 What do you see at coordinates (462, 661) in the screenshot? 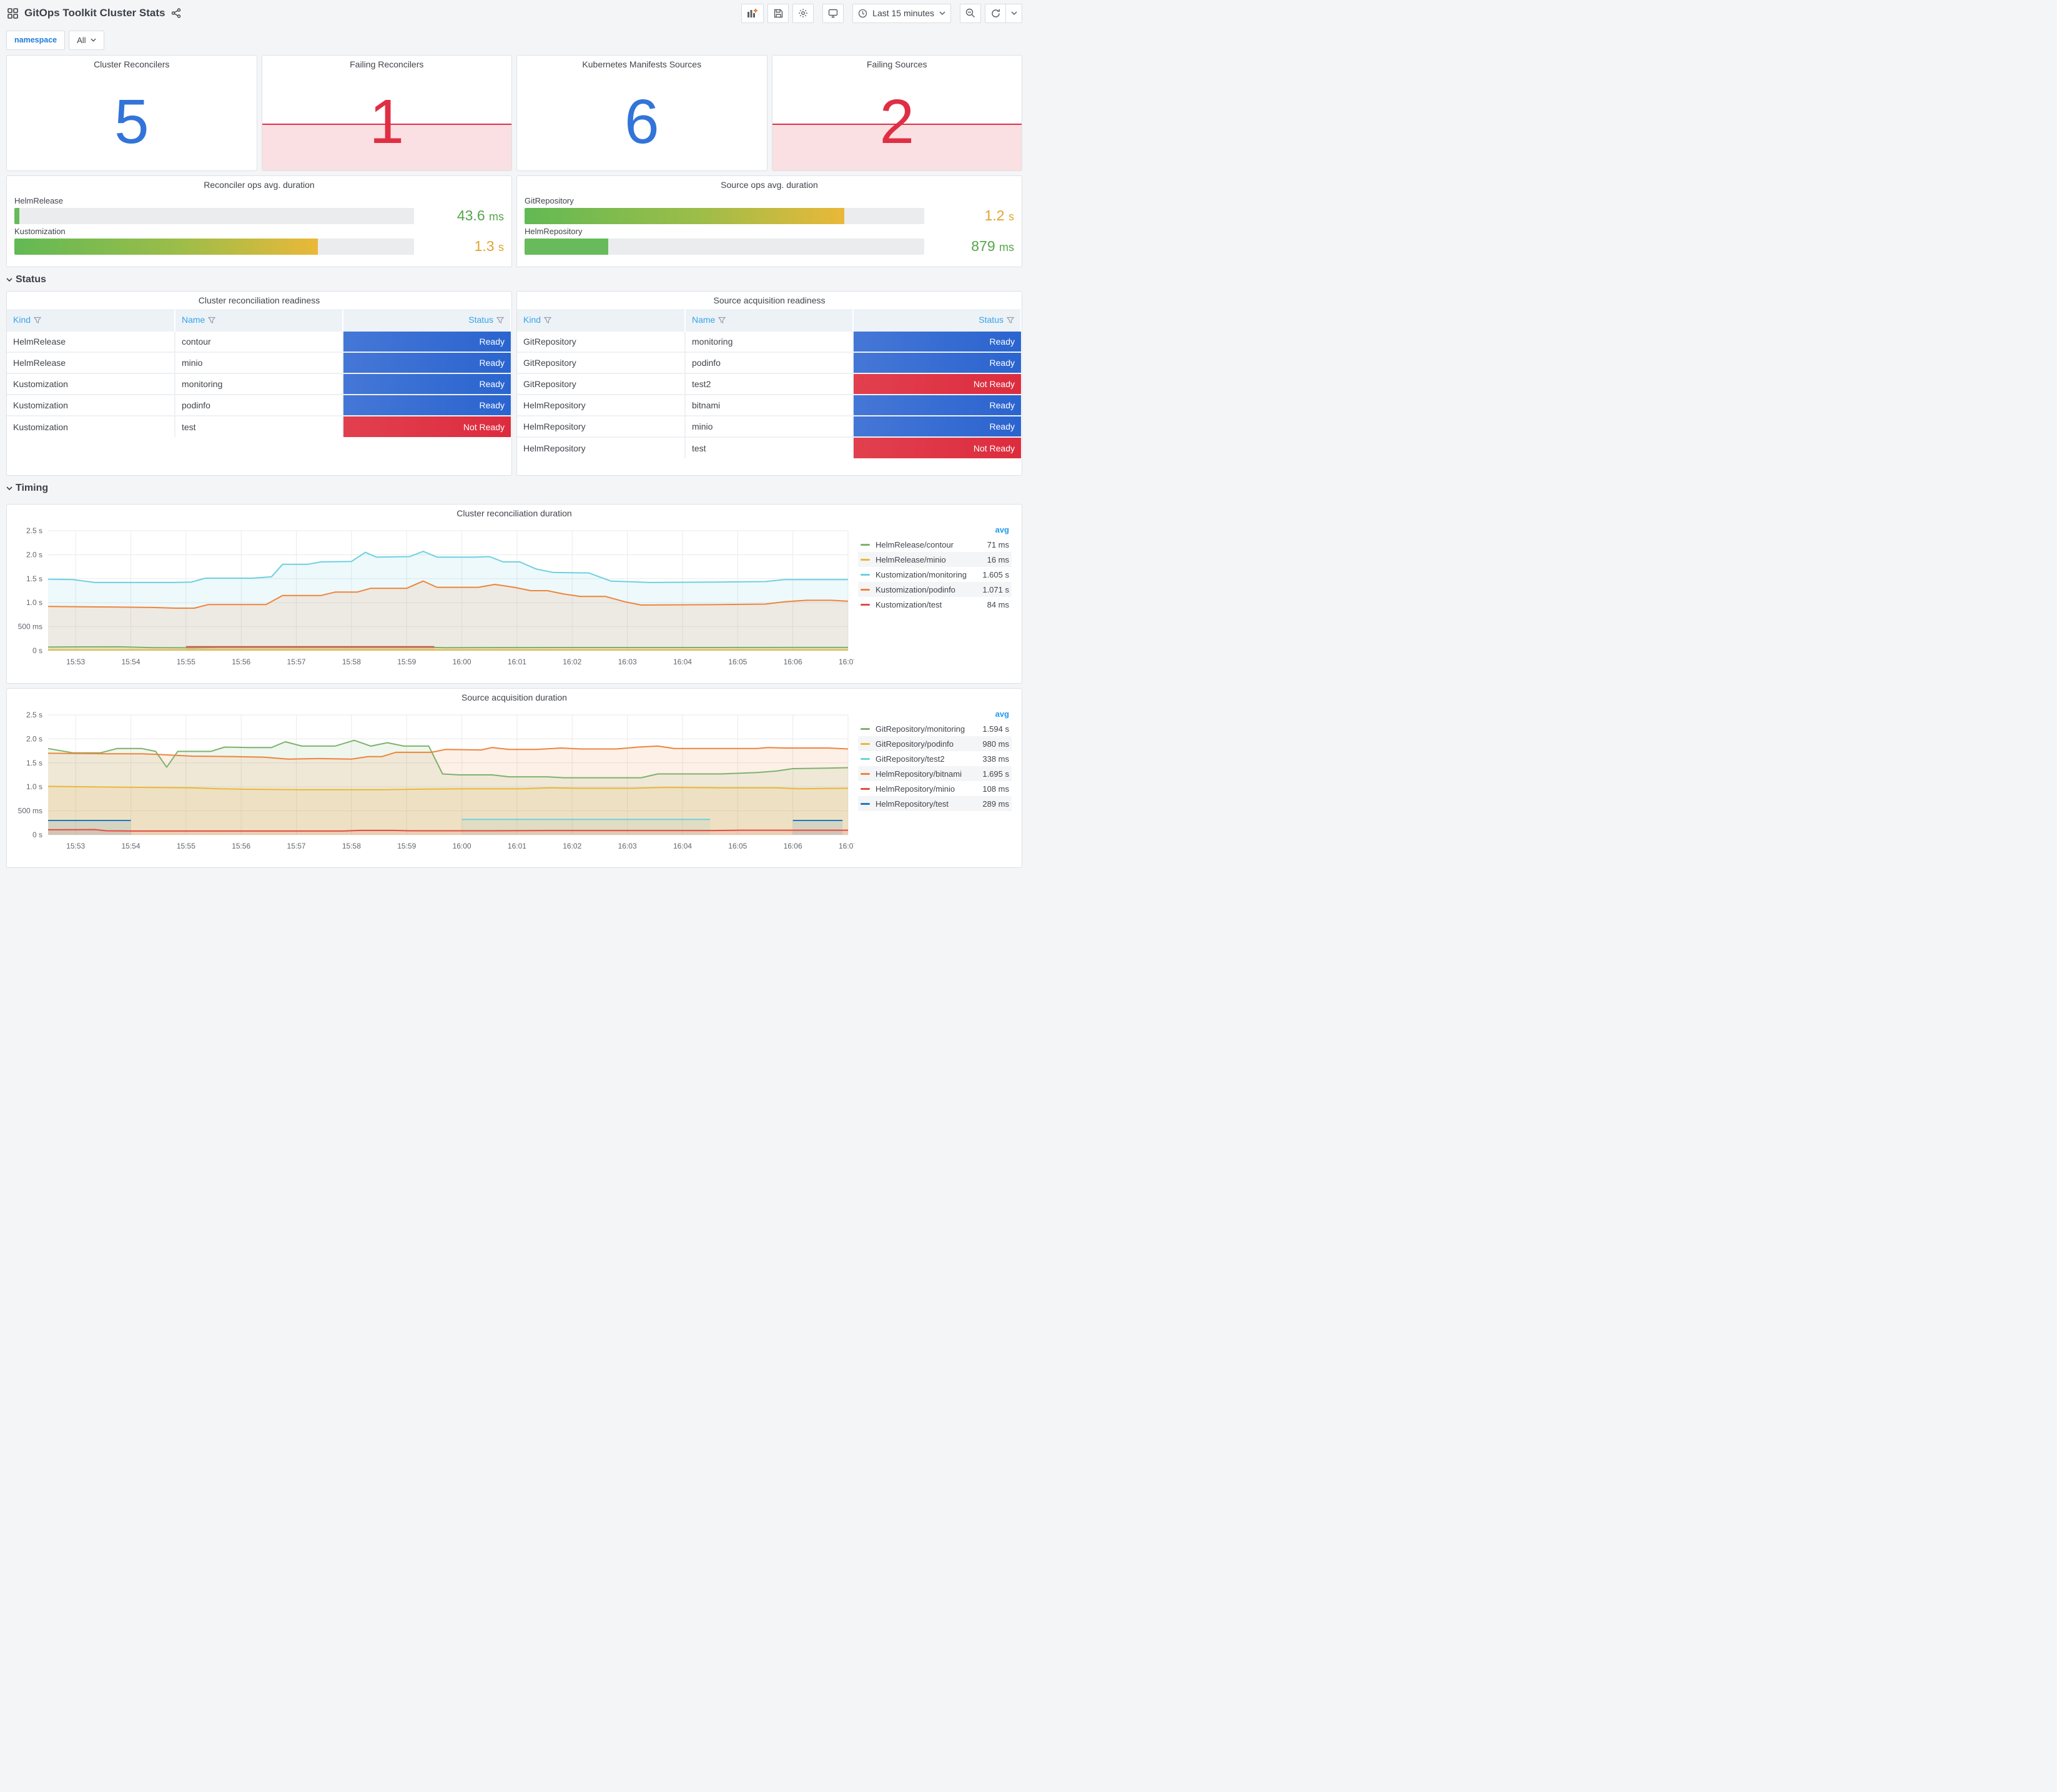
I see `svg-text: 16:00` at bounding box center [462, 661].